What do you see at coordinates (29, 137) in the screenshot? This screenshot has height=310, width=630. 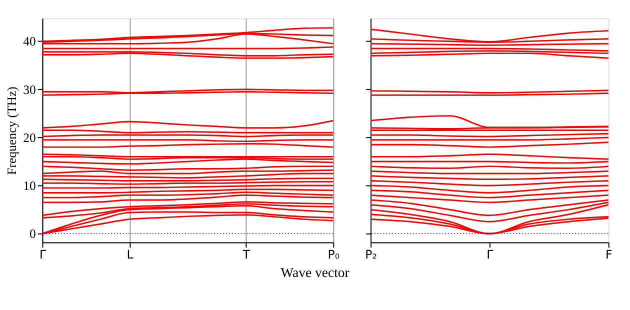 I see `y-tick-label: 20` at bounding box center [29, 137].